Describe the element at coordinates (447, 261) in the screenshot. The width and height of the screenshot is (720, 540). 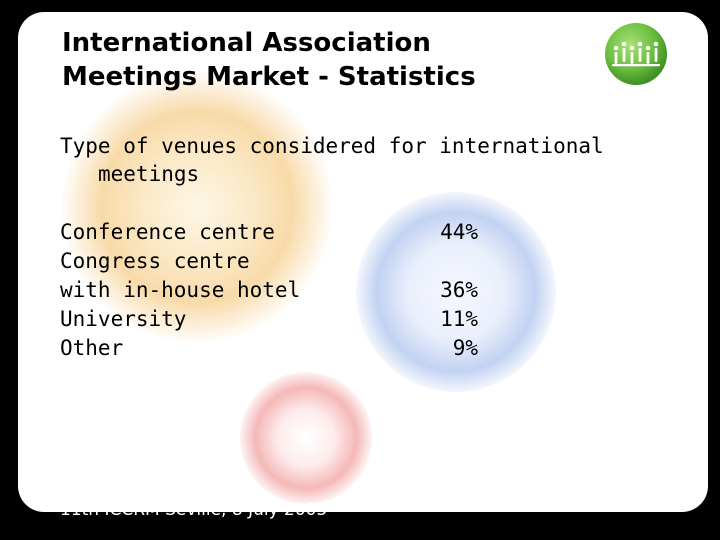
I see `spacer` at that location.